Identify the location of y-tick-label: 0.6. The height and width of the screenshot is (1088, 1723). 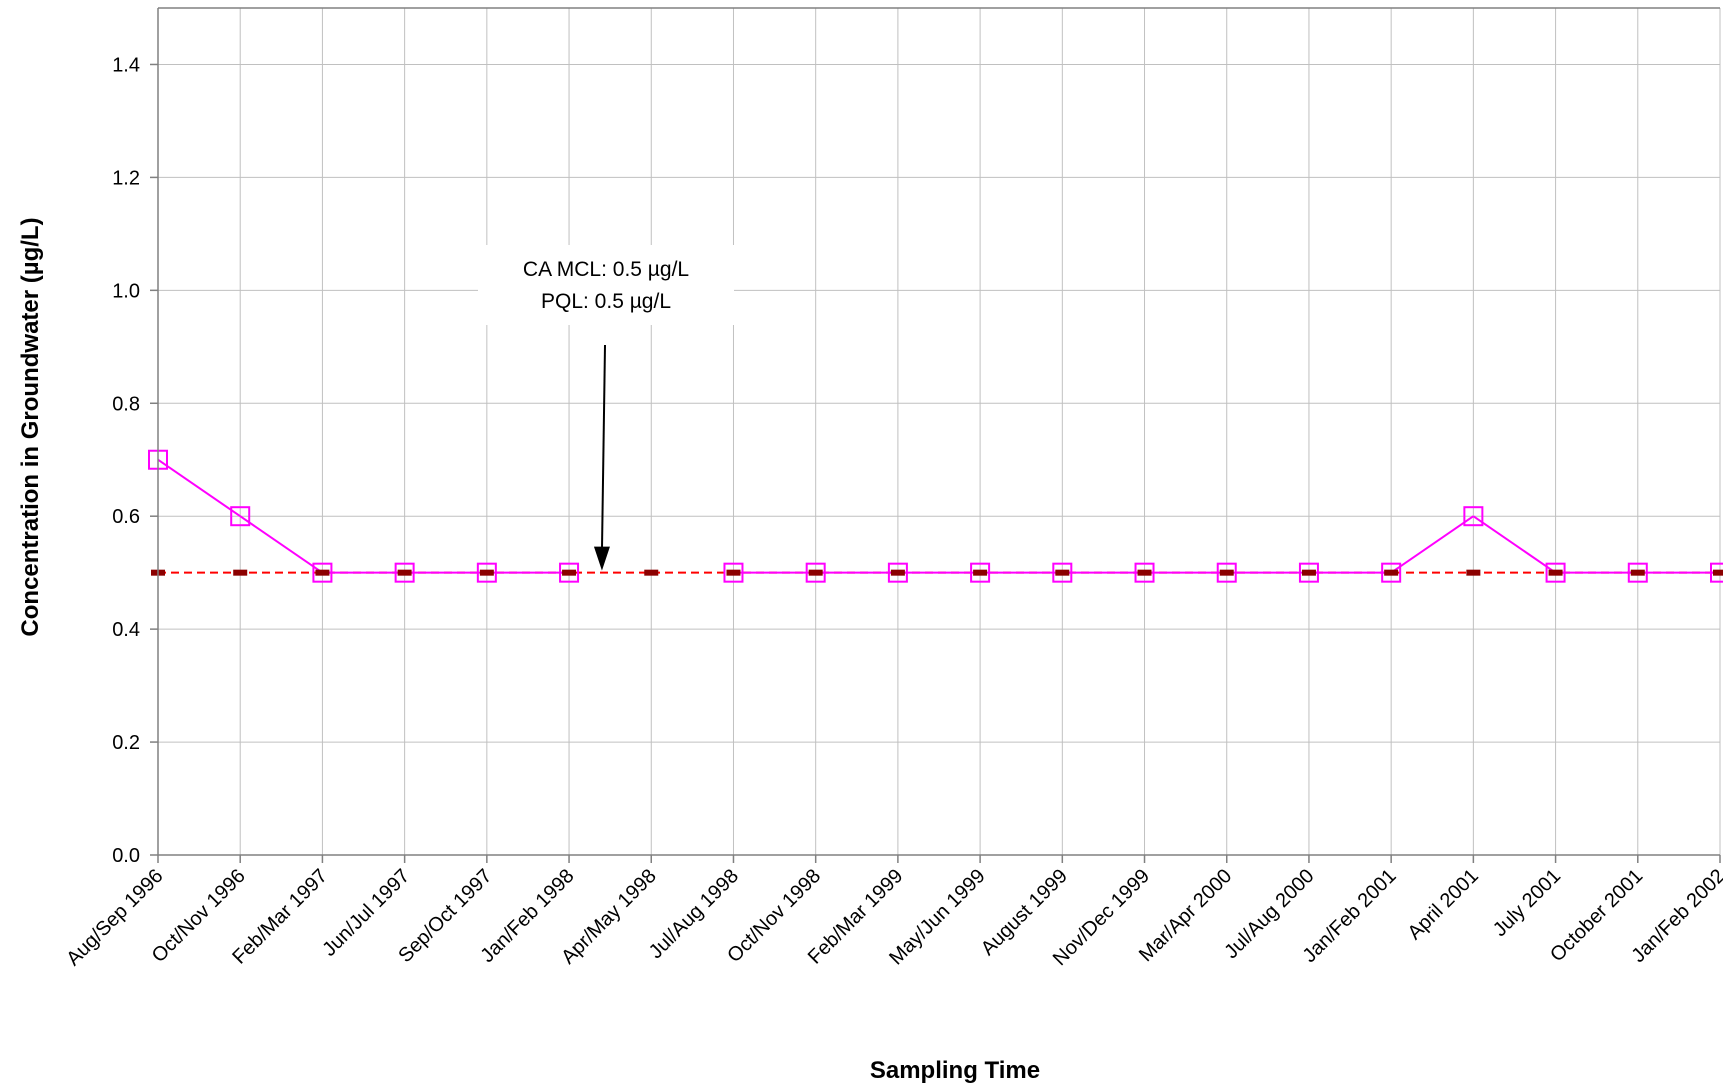
(126, 517).